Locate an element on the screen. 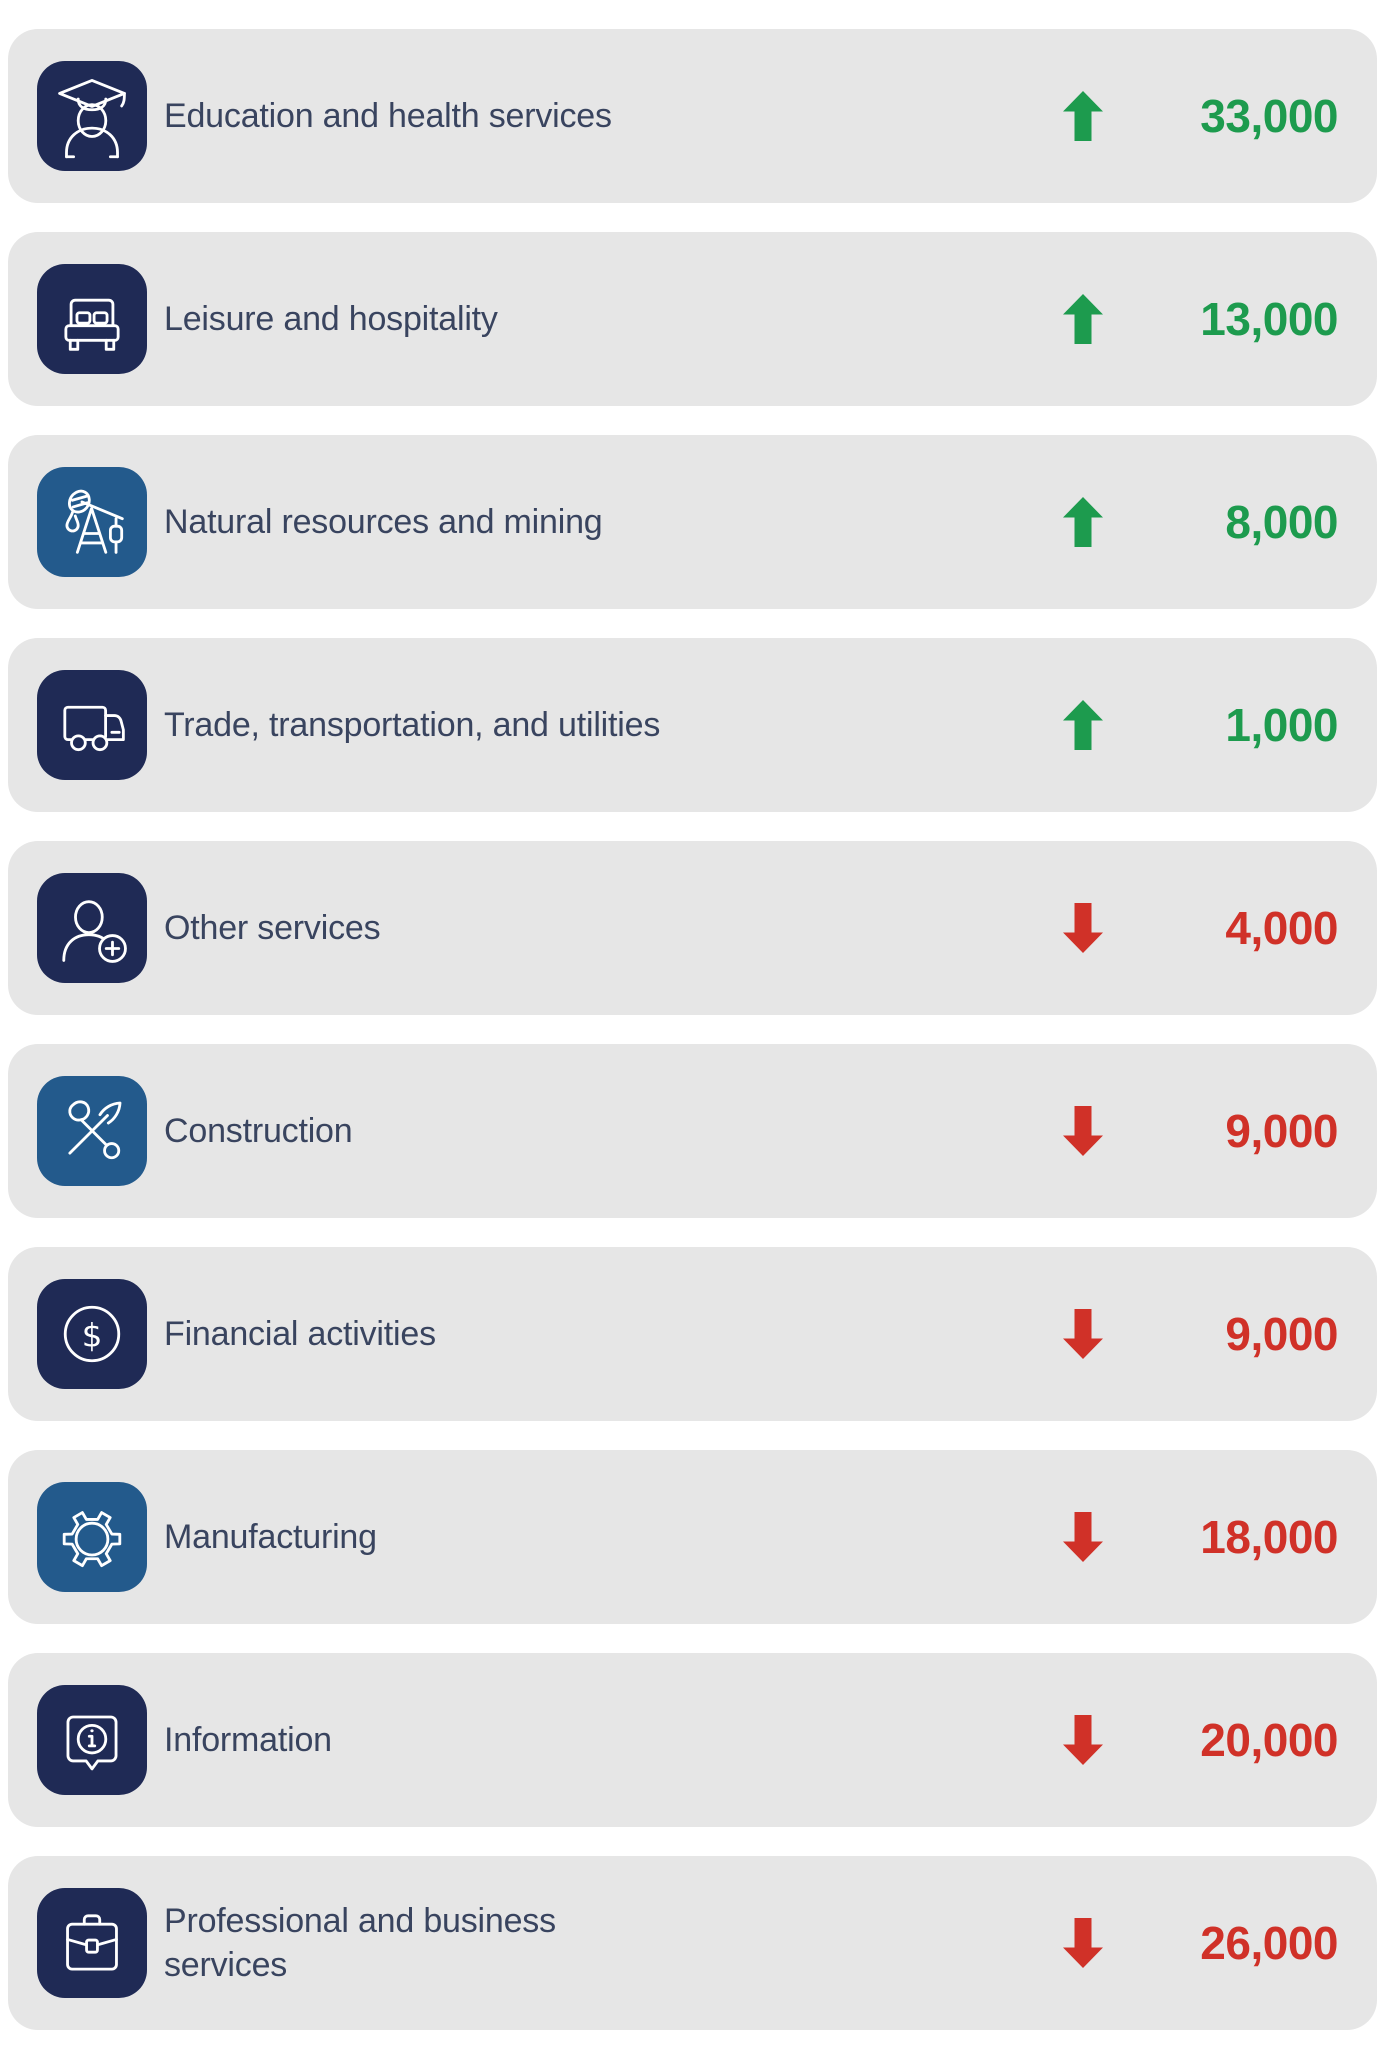 This screenshot has width=1391, height=2048. info-bubble-icon is located at coordinates (92, 1740).